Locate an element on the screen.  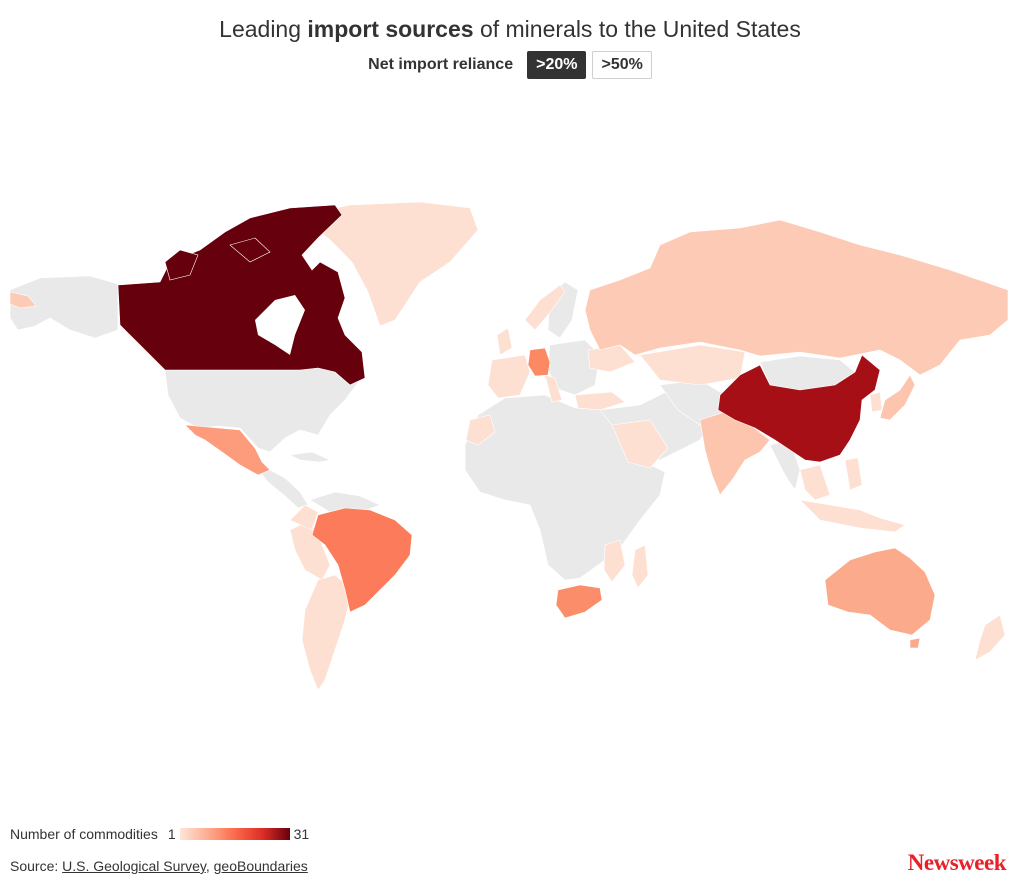
country-kazakhstan is located at coordinates (692, 365).